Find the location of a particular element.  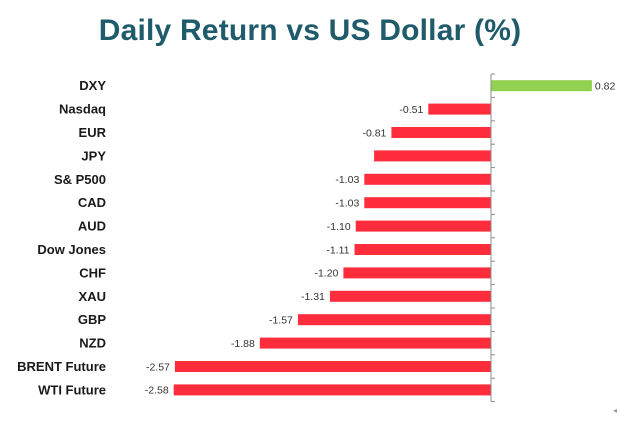

category-label-s-p500: S& P500 is located at coordinates (80, 179).